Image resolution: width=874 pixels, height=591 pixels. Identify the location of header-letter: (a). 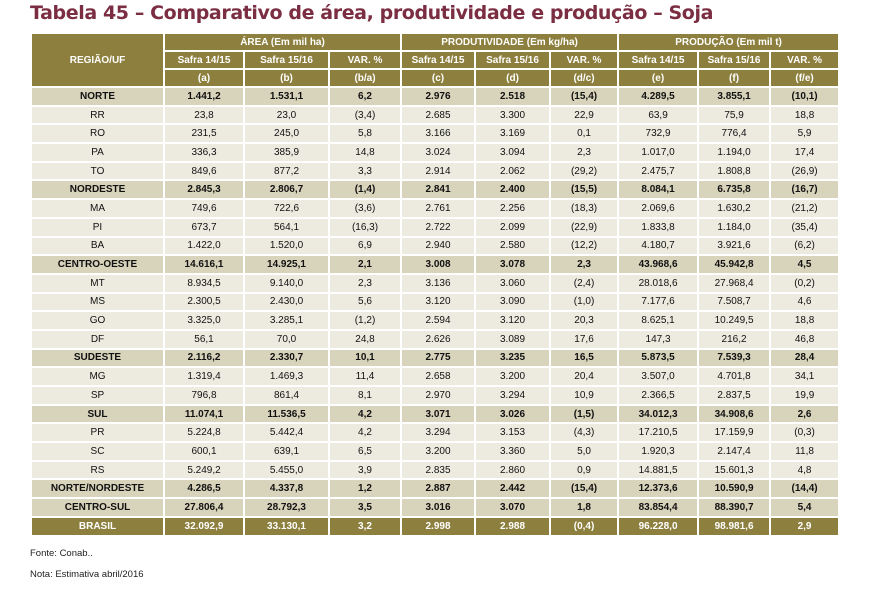
(204, 78).